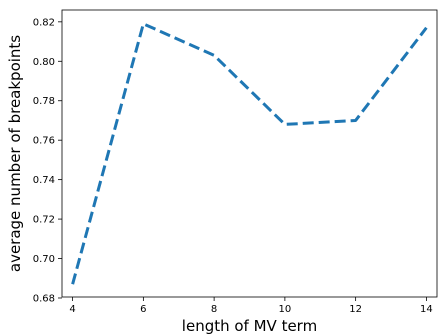 This screenshot has width=442, height=334. I want to click on x-tick-label: 6, so click(143, 309).